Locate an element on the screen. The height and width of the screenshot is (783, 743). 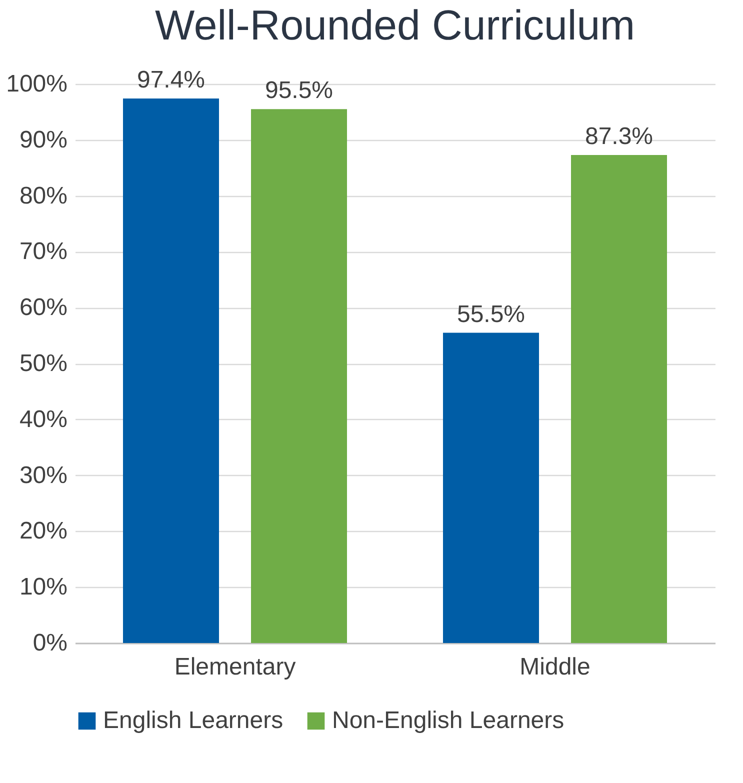
y-tick-label: 30% is located at coordinates (43, 475).